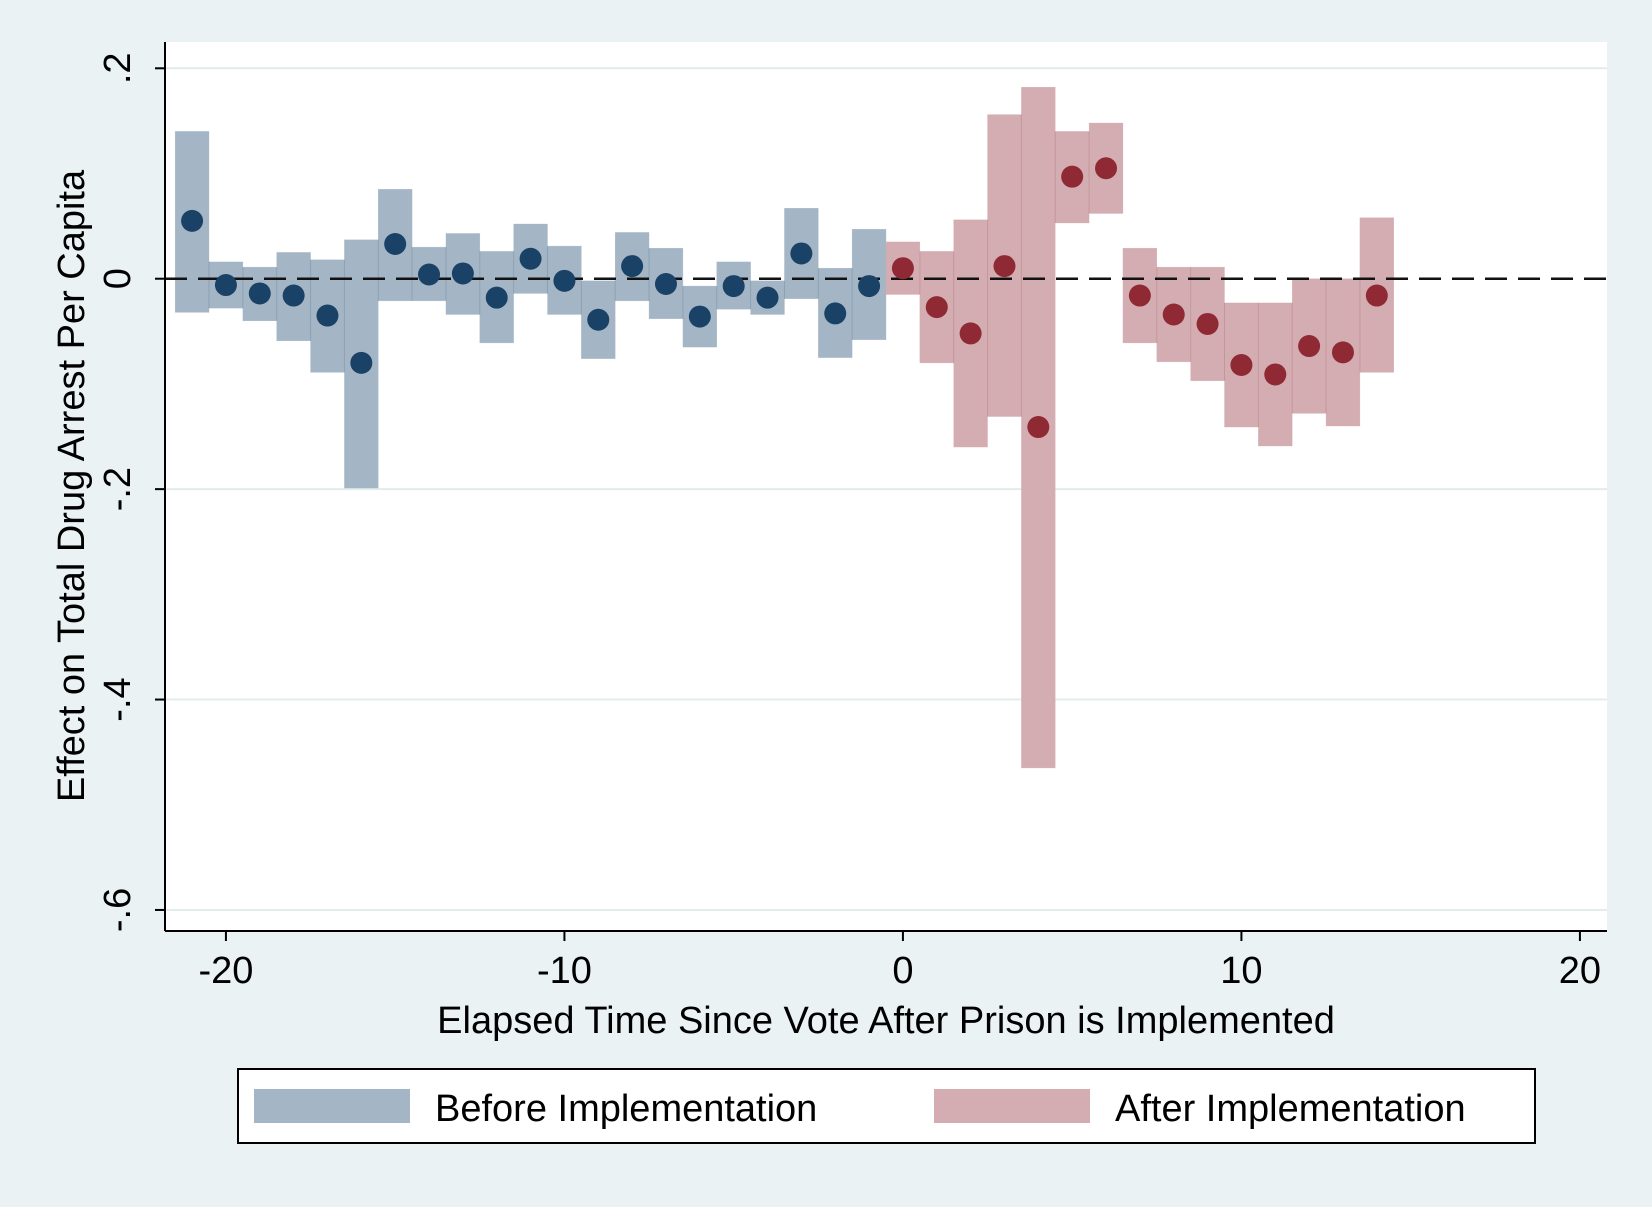 Image resolution: width=1652 pixels, height=1207 pixels. I want to click on y-tick-label: -.2, so click(118, 489).